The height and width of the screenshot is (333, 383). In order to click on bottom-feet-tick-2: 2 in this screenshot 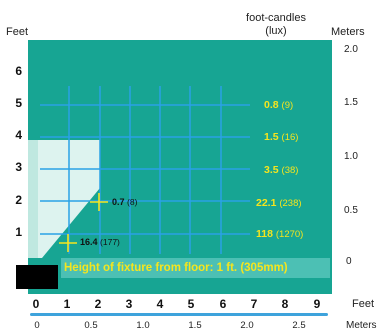, I will do `click(98, 304)`.